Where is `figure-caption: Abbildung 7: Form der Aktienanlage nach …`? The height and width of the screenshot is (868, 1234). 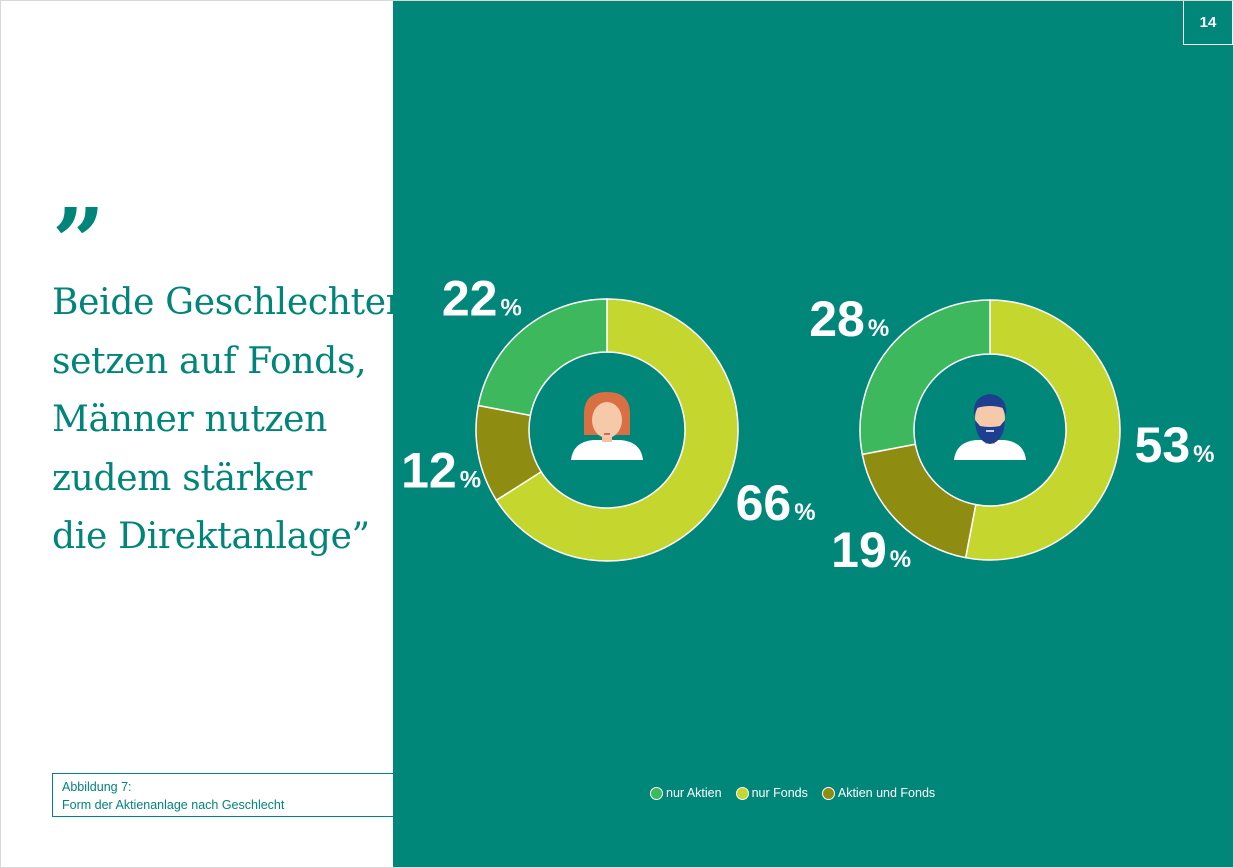
figure-caption: Abbildung 7: Form der Aktienanlage nach … is located at coordinates (222, 795).